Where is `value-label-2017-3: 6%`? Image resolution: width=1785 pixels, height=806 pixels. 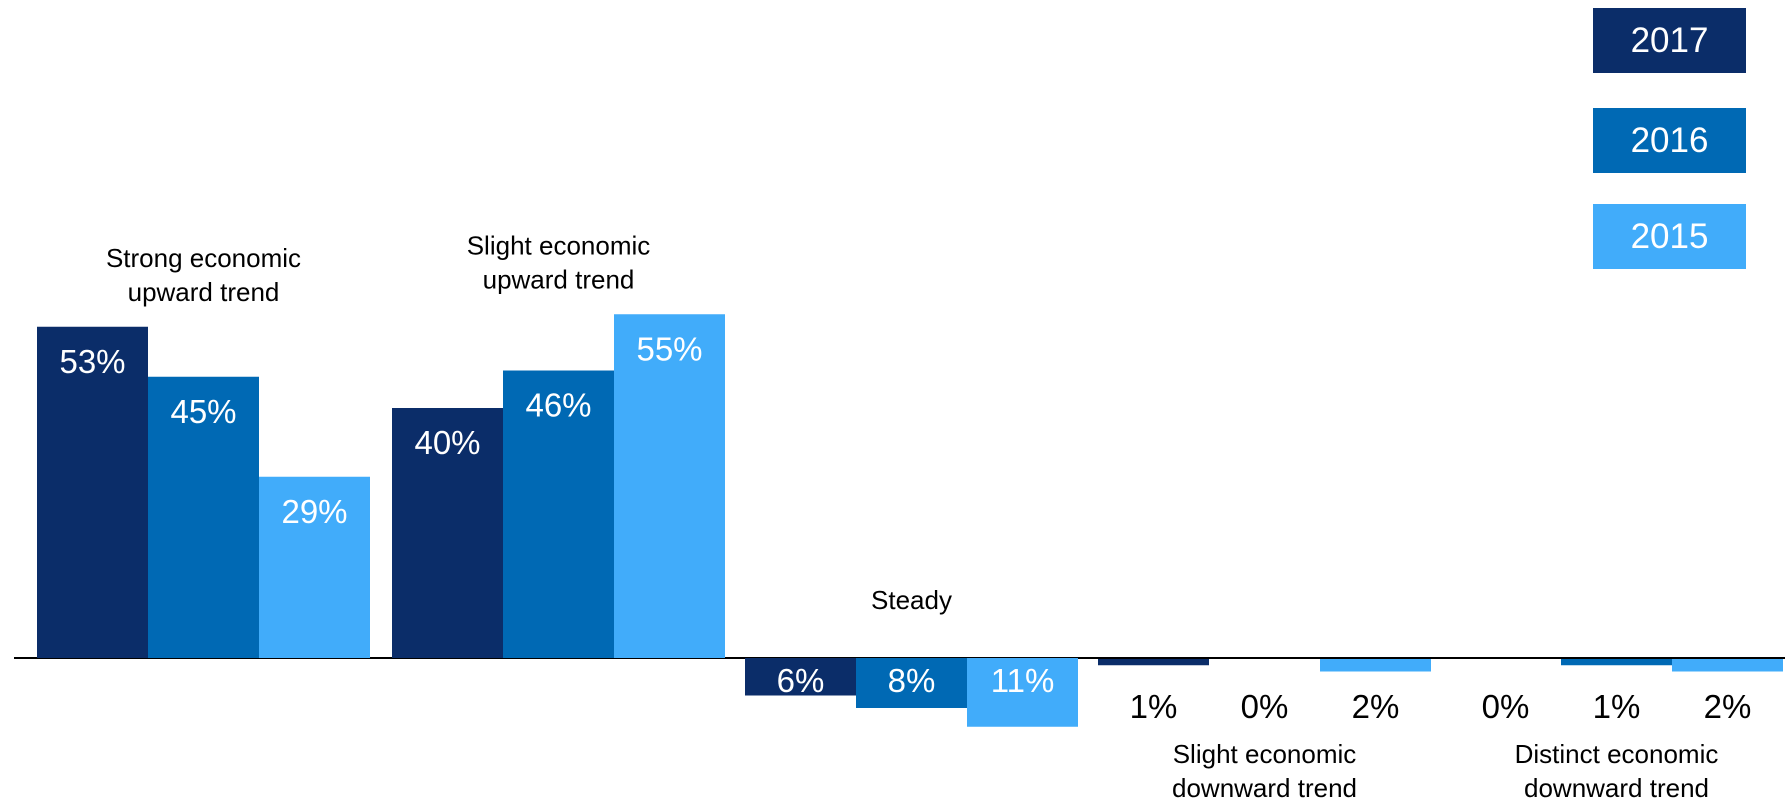
value-label-2017-3: 6% is located at coordinates (801, 680).